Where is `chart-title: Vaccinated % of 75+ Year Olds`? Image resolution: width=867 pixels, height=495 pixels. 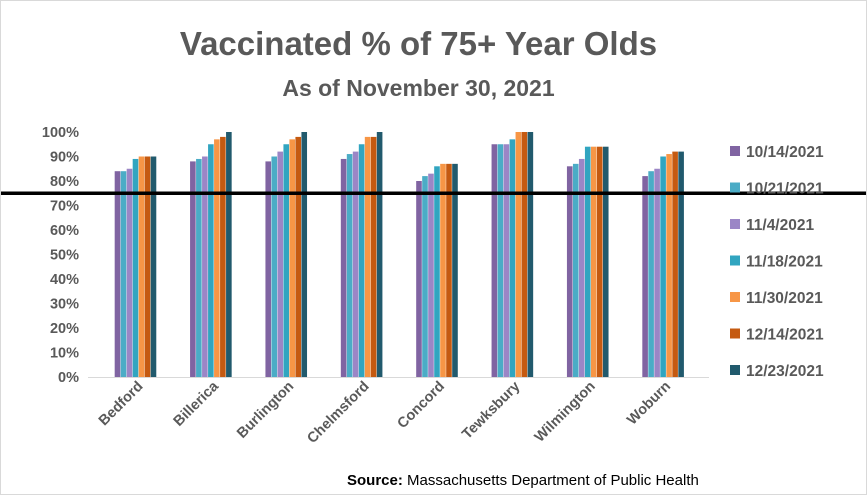
chart-title: Vaccinated % of 75+ Year Olds is located at coordinates (418, 43).